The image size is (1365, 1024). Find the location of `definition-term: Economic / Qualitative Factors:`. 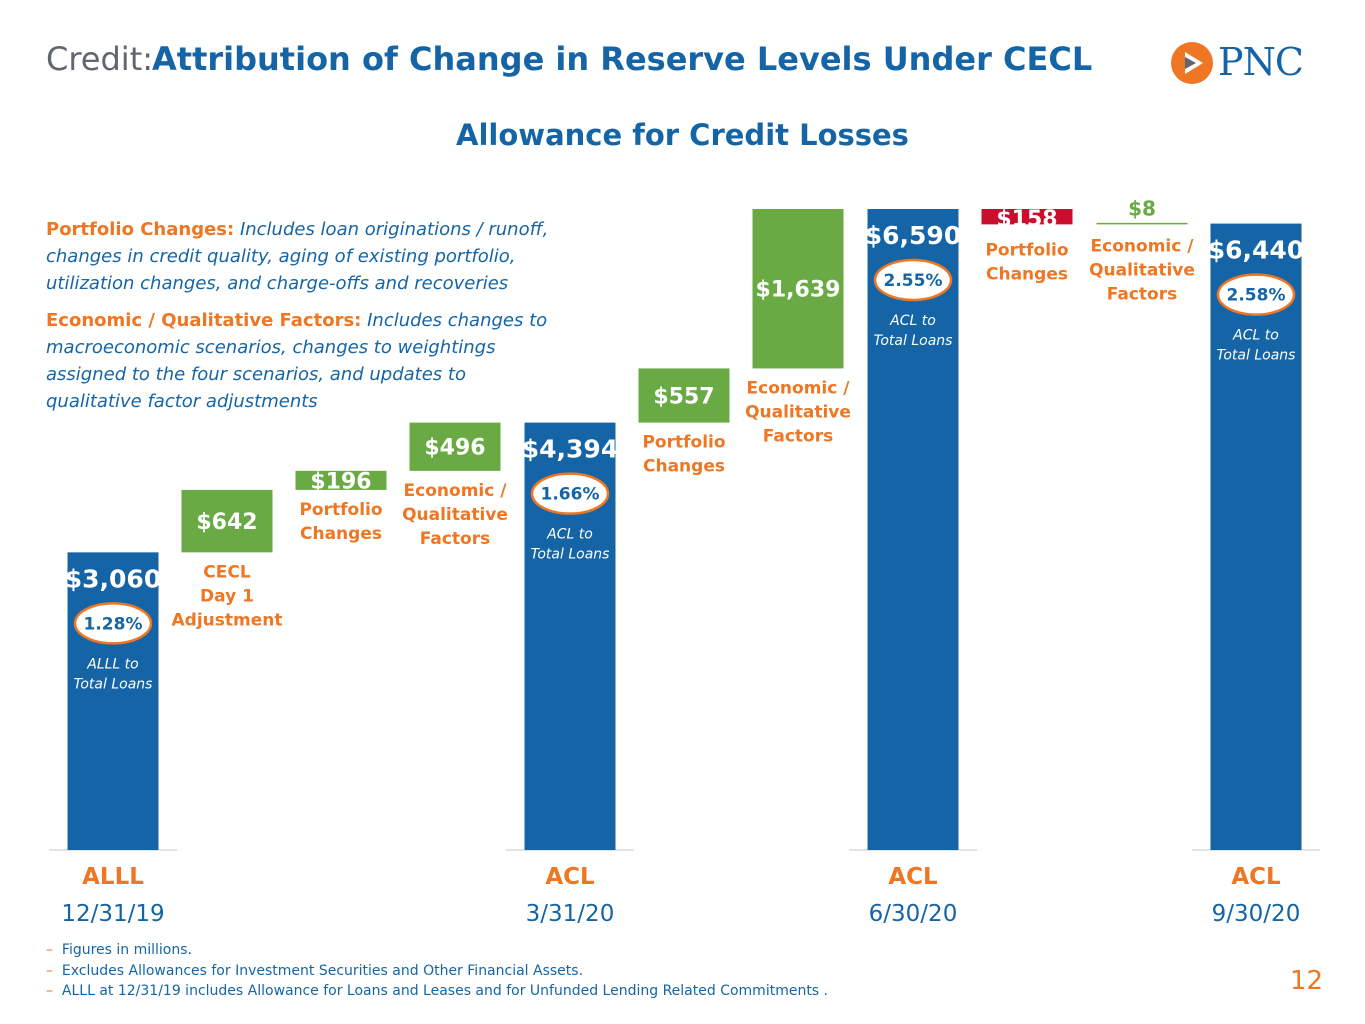

definition-term: Economic / Qualitative Factors: is located at coordinates (204, 320).